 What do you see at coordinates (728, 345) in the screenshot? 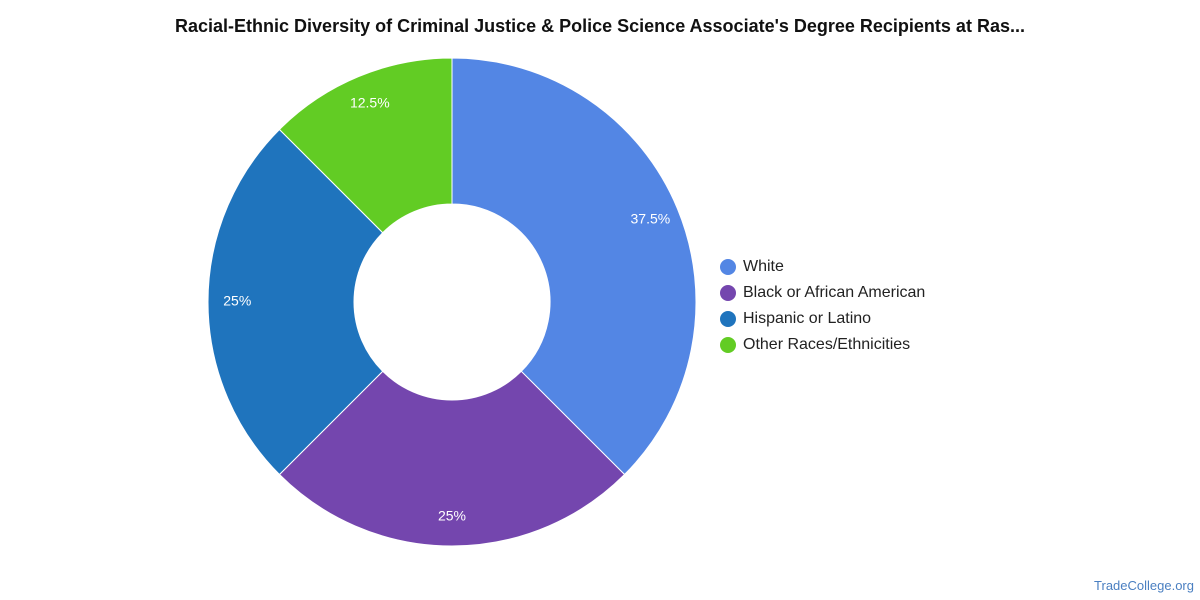
I see `legend-swatch-other-races-ethnicities` at bounding box center [728, 345].